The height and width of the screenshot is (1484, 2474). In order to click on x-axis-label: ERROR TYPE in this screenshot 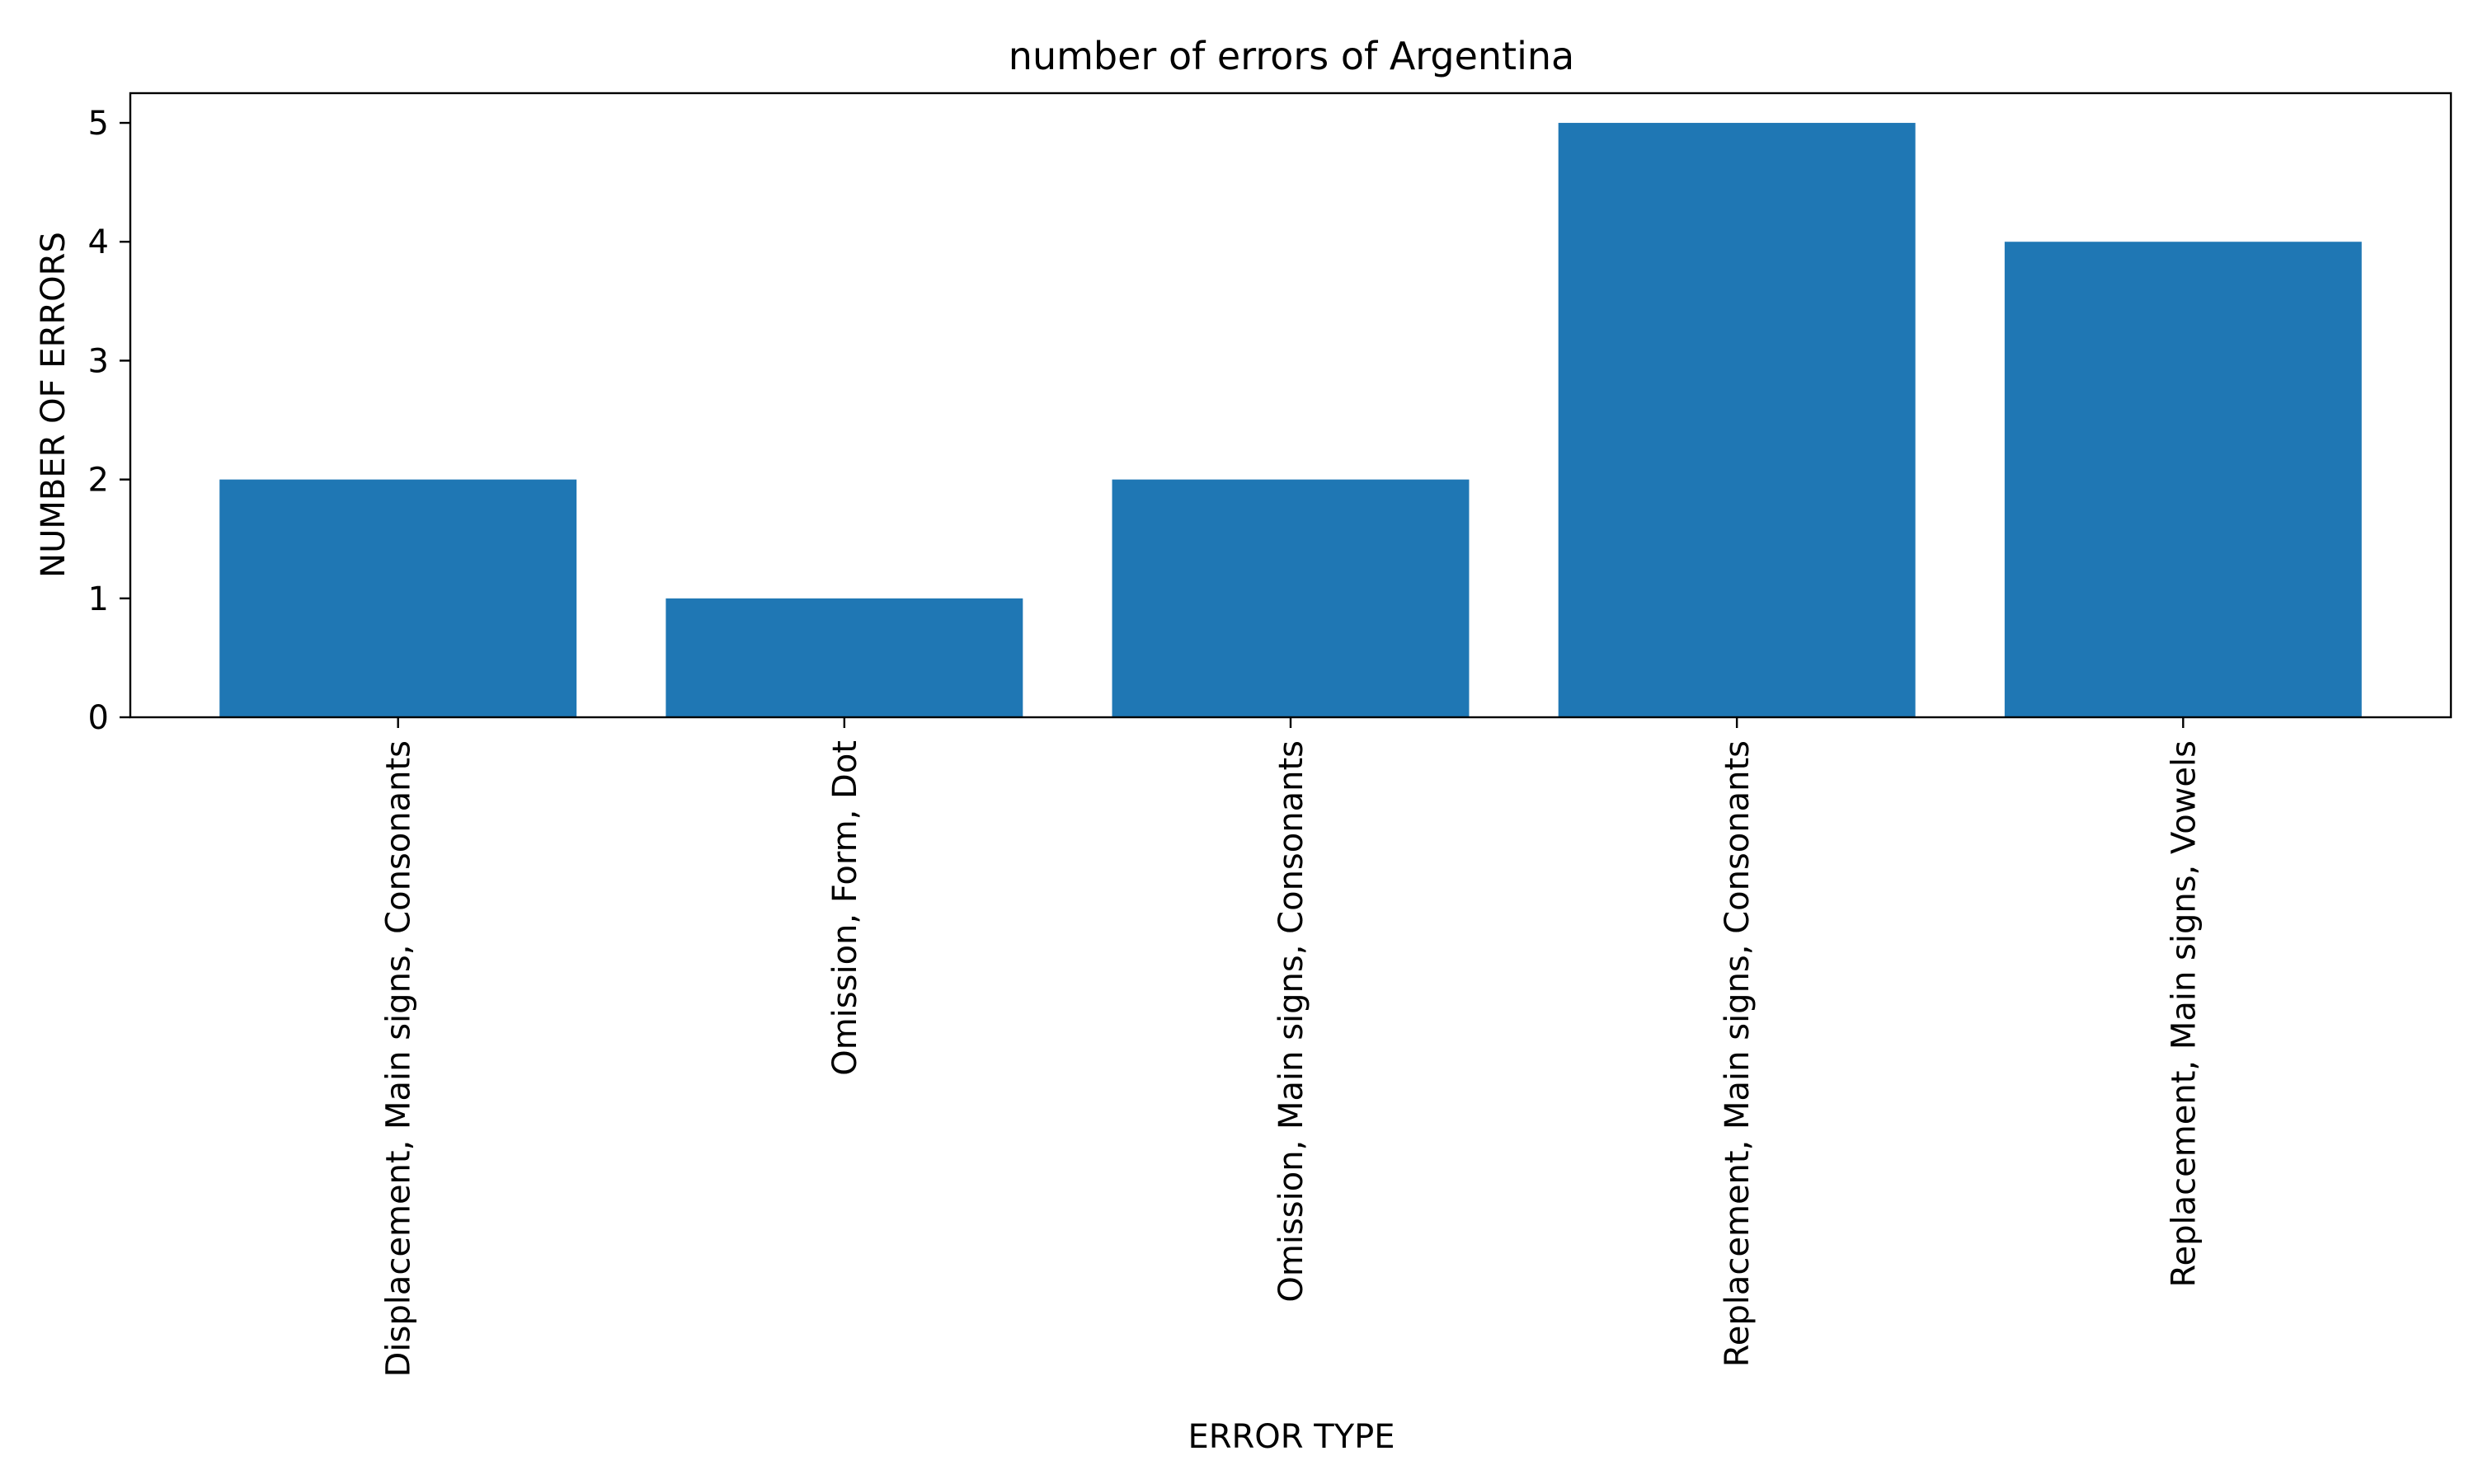, I will do `click(1291, 1437)`.